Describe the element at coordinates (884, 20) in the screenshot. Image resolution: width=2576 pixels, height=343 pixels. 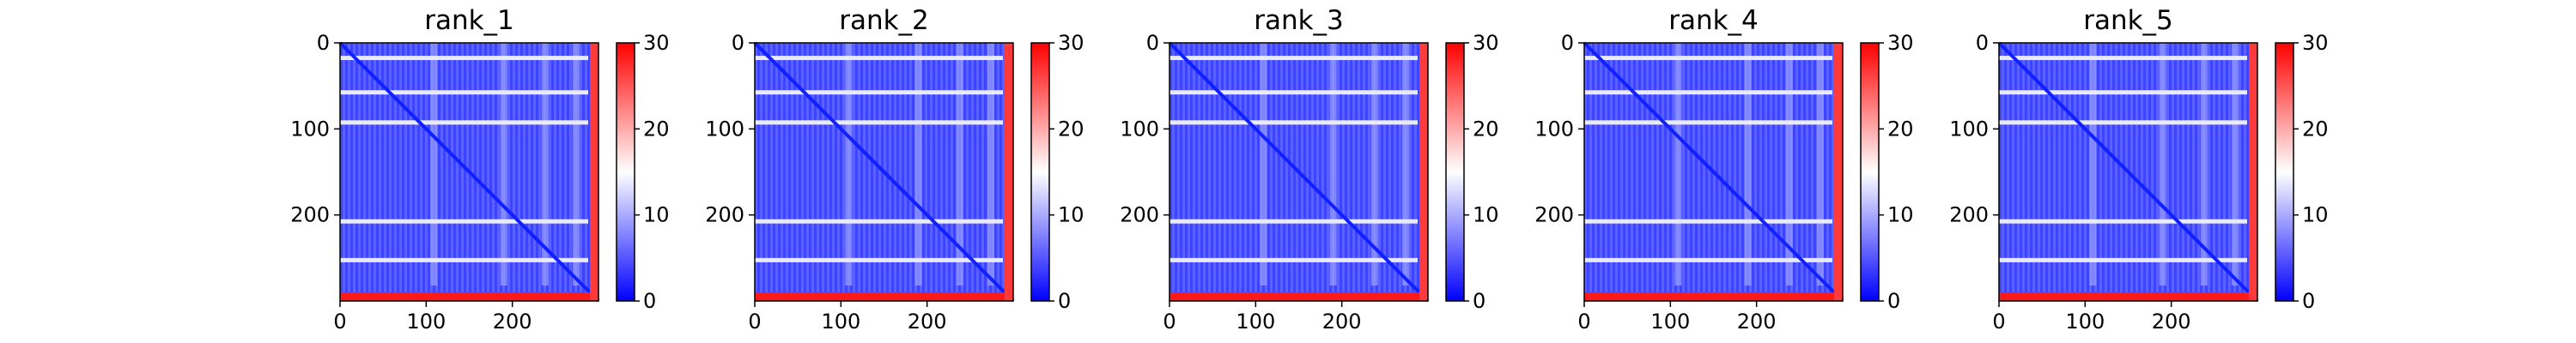
I see `panel-title: rank_2` at that location.